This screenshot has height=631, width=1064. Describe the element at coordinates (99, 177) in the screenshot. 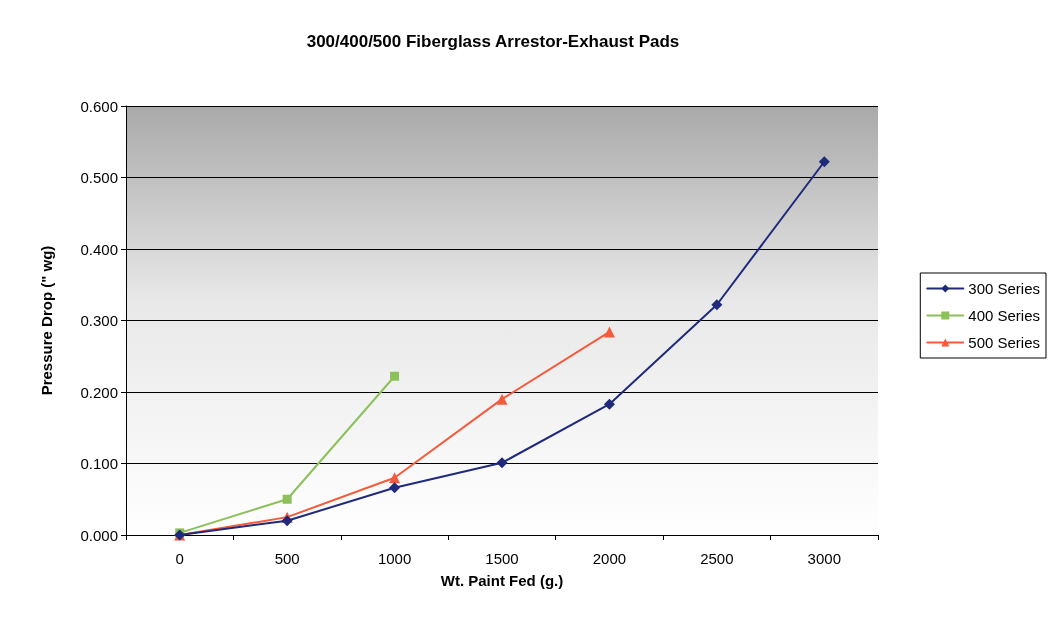

I see `y-tick-label: 0.500` at that location.